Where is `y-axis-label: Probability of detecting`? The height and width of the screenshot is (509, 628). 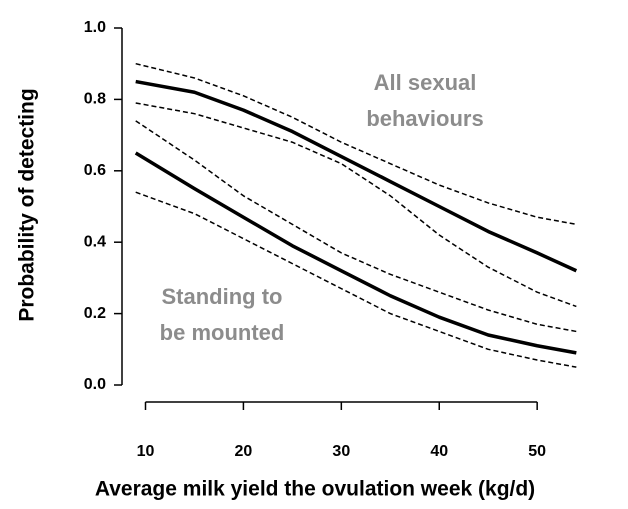 y-axis-label: Probability of detecting is located at coordinates (27, 204).